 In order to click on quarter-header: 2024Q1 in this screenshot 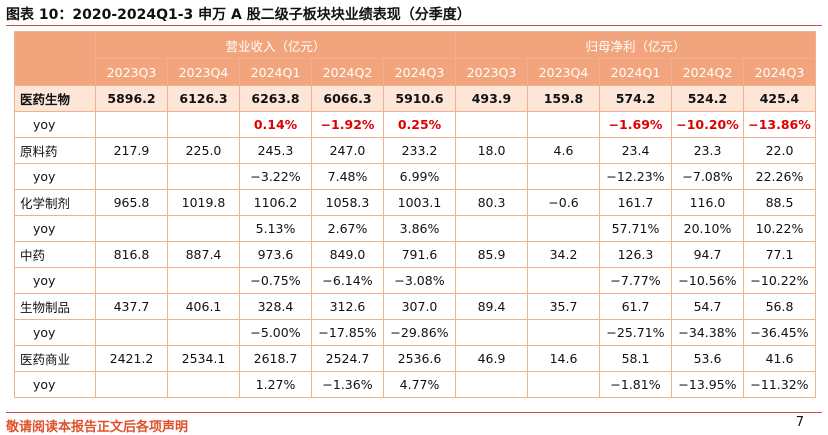, I will do `click(275, 72)`.